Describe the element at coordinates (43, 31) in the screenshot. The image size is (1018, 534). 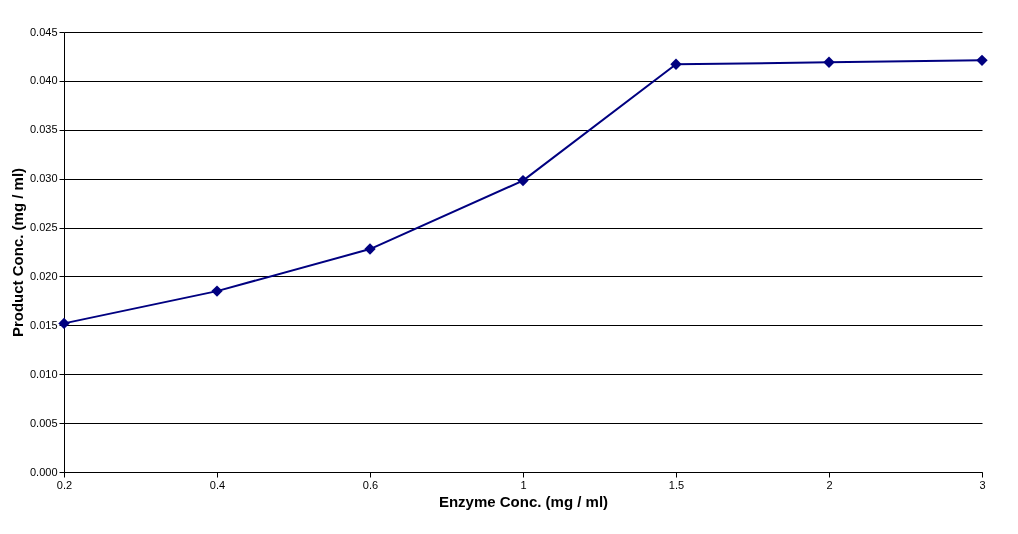
I see `y-tick-label: 0.045` at that location.